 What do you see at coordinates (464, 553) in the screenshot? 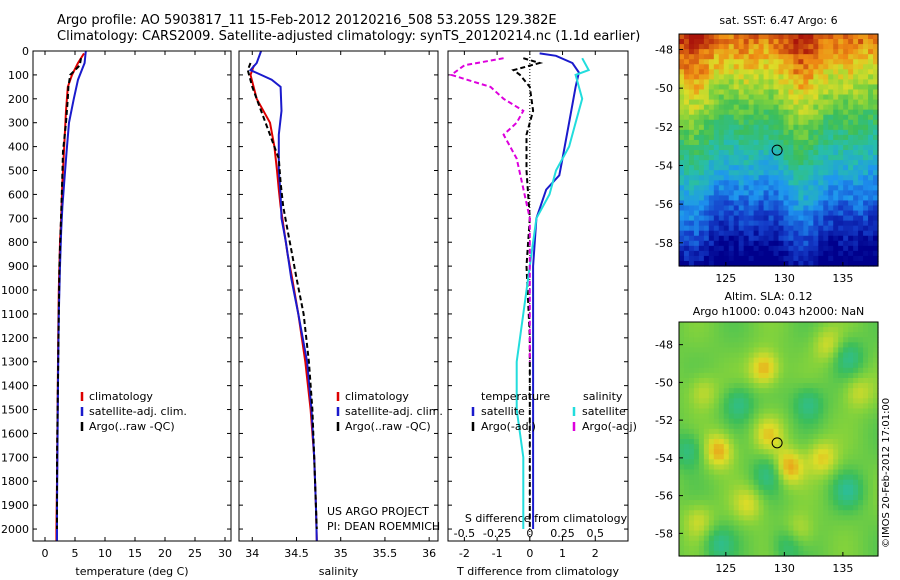
I see `difference-xtick-label: -2` at bounding box center [464, 553].